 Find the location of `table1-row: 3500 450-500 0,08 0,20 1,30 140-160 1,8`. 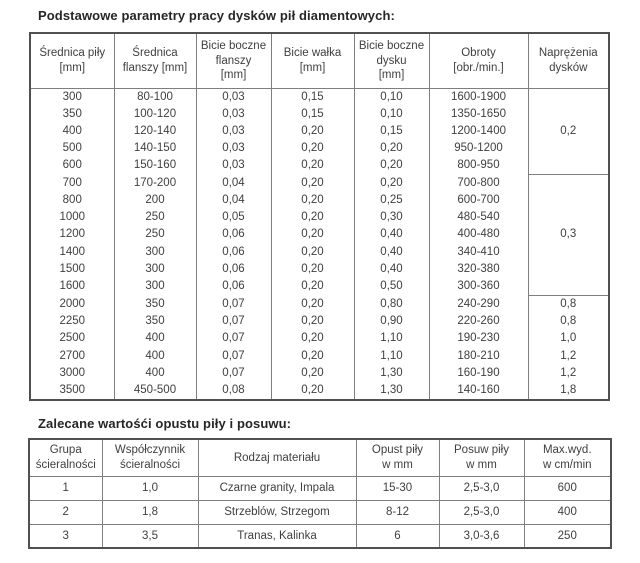

table1-row: 3500 450-500 0,08 0,20 1,30 140-160 1,8 is located at coordinates (320, 390).